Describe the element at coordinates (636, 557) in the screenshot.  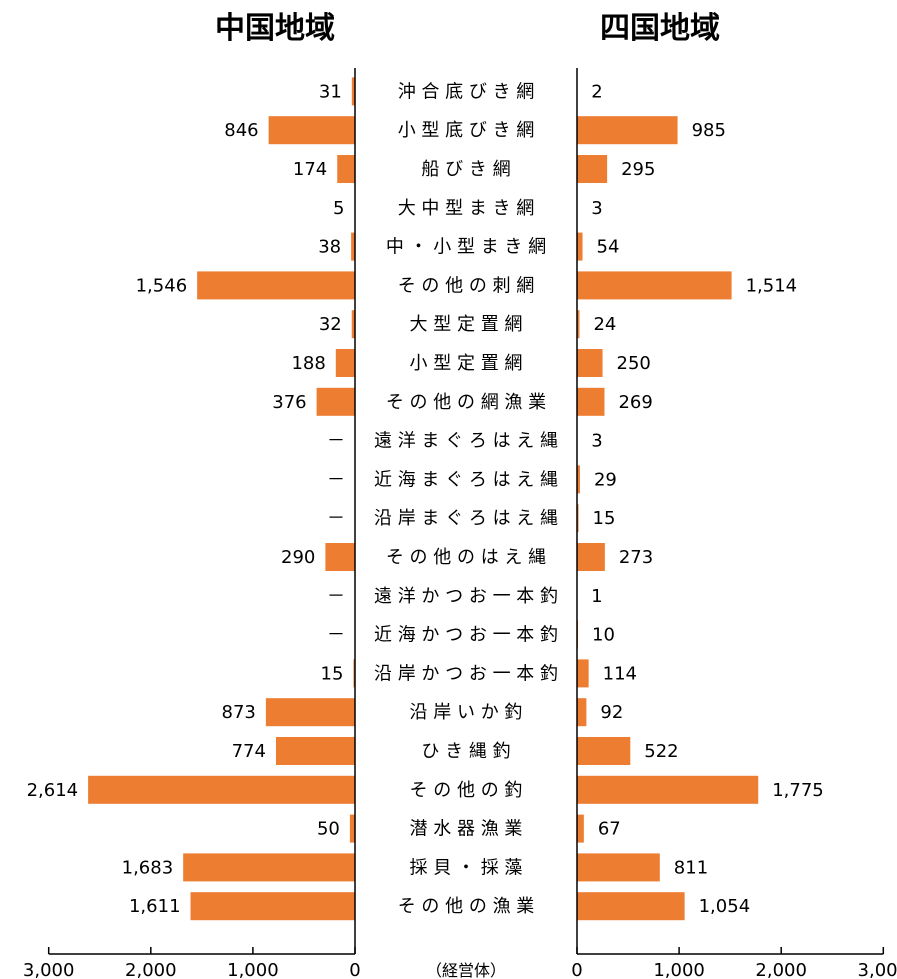
I see `right-value-label: 273` at that location.